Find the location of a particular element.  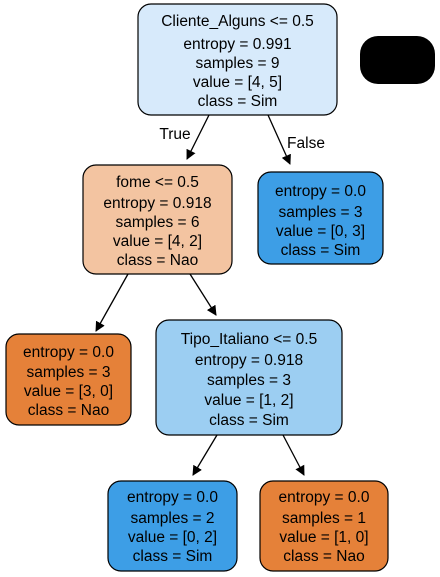

node-nao-leaf-right-line-3: value = [1, 0] is located at coordinates (323, 537).